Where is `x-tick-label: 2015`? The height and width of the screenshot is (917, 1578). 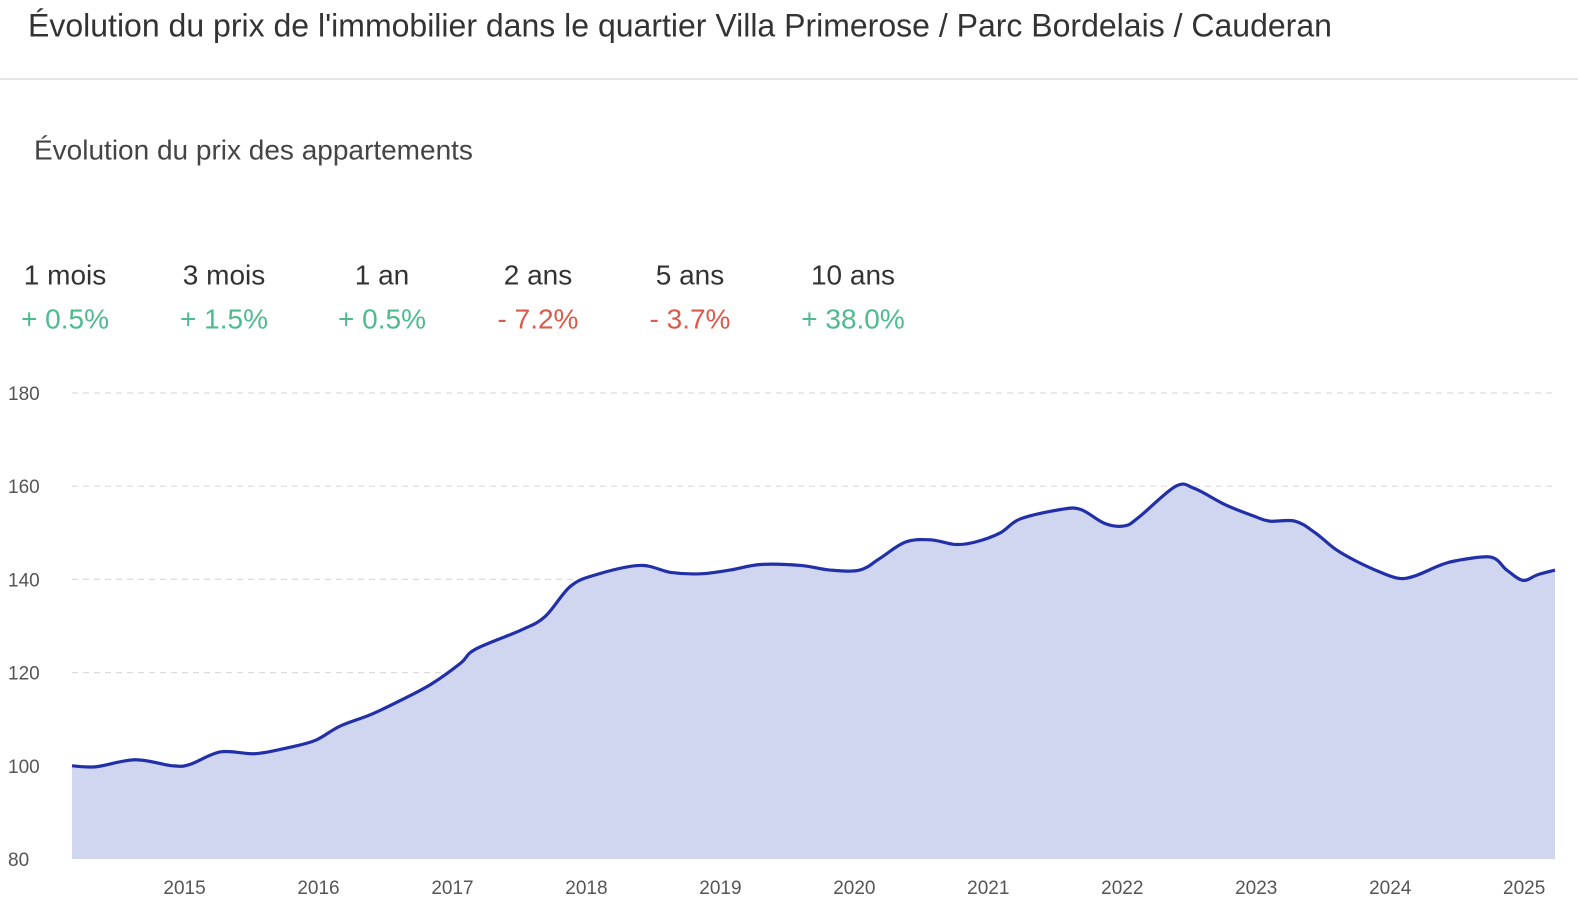 x-tick-label: 2015 is located at coordinates (184, 888).